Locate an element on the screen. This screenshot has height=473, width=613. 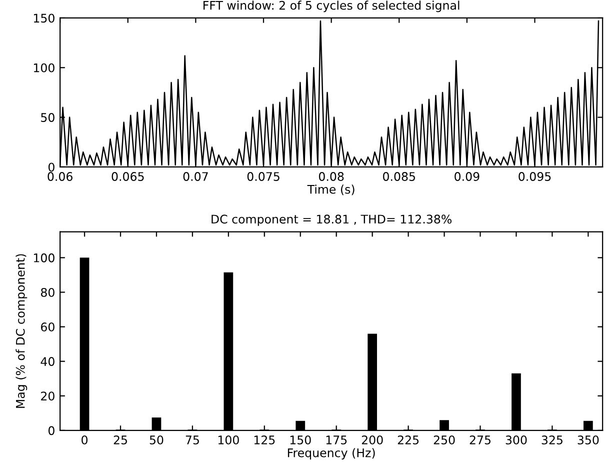
x-tick-label: 225 is located at coordinates (408, 440).